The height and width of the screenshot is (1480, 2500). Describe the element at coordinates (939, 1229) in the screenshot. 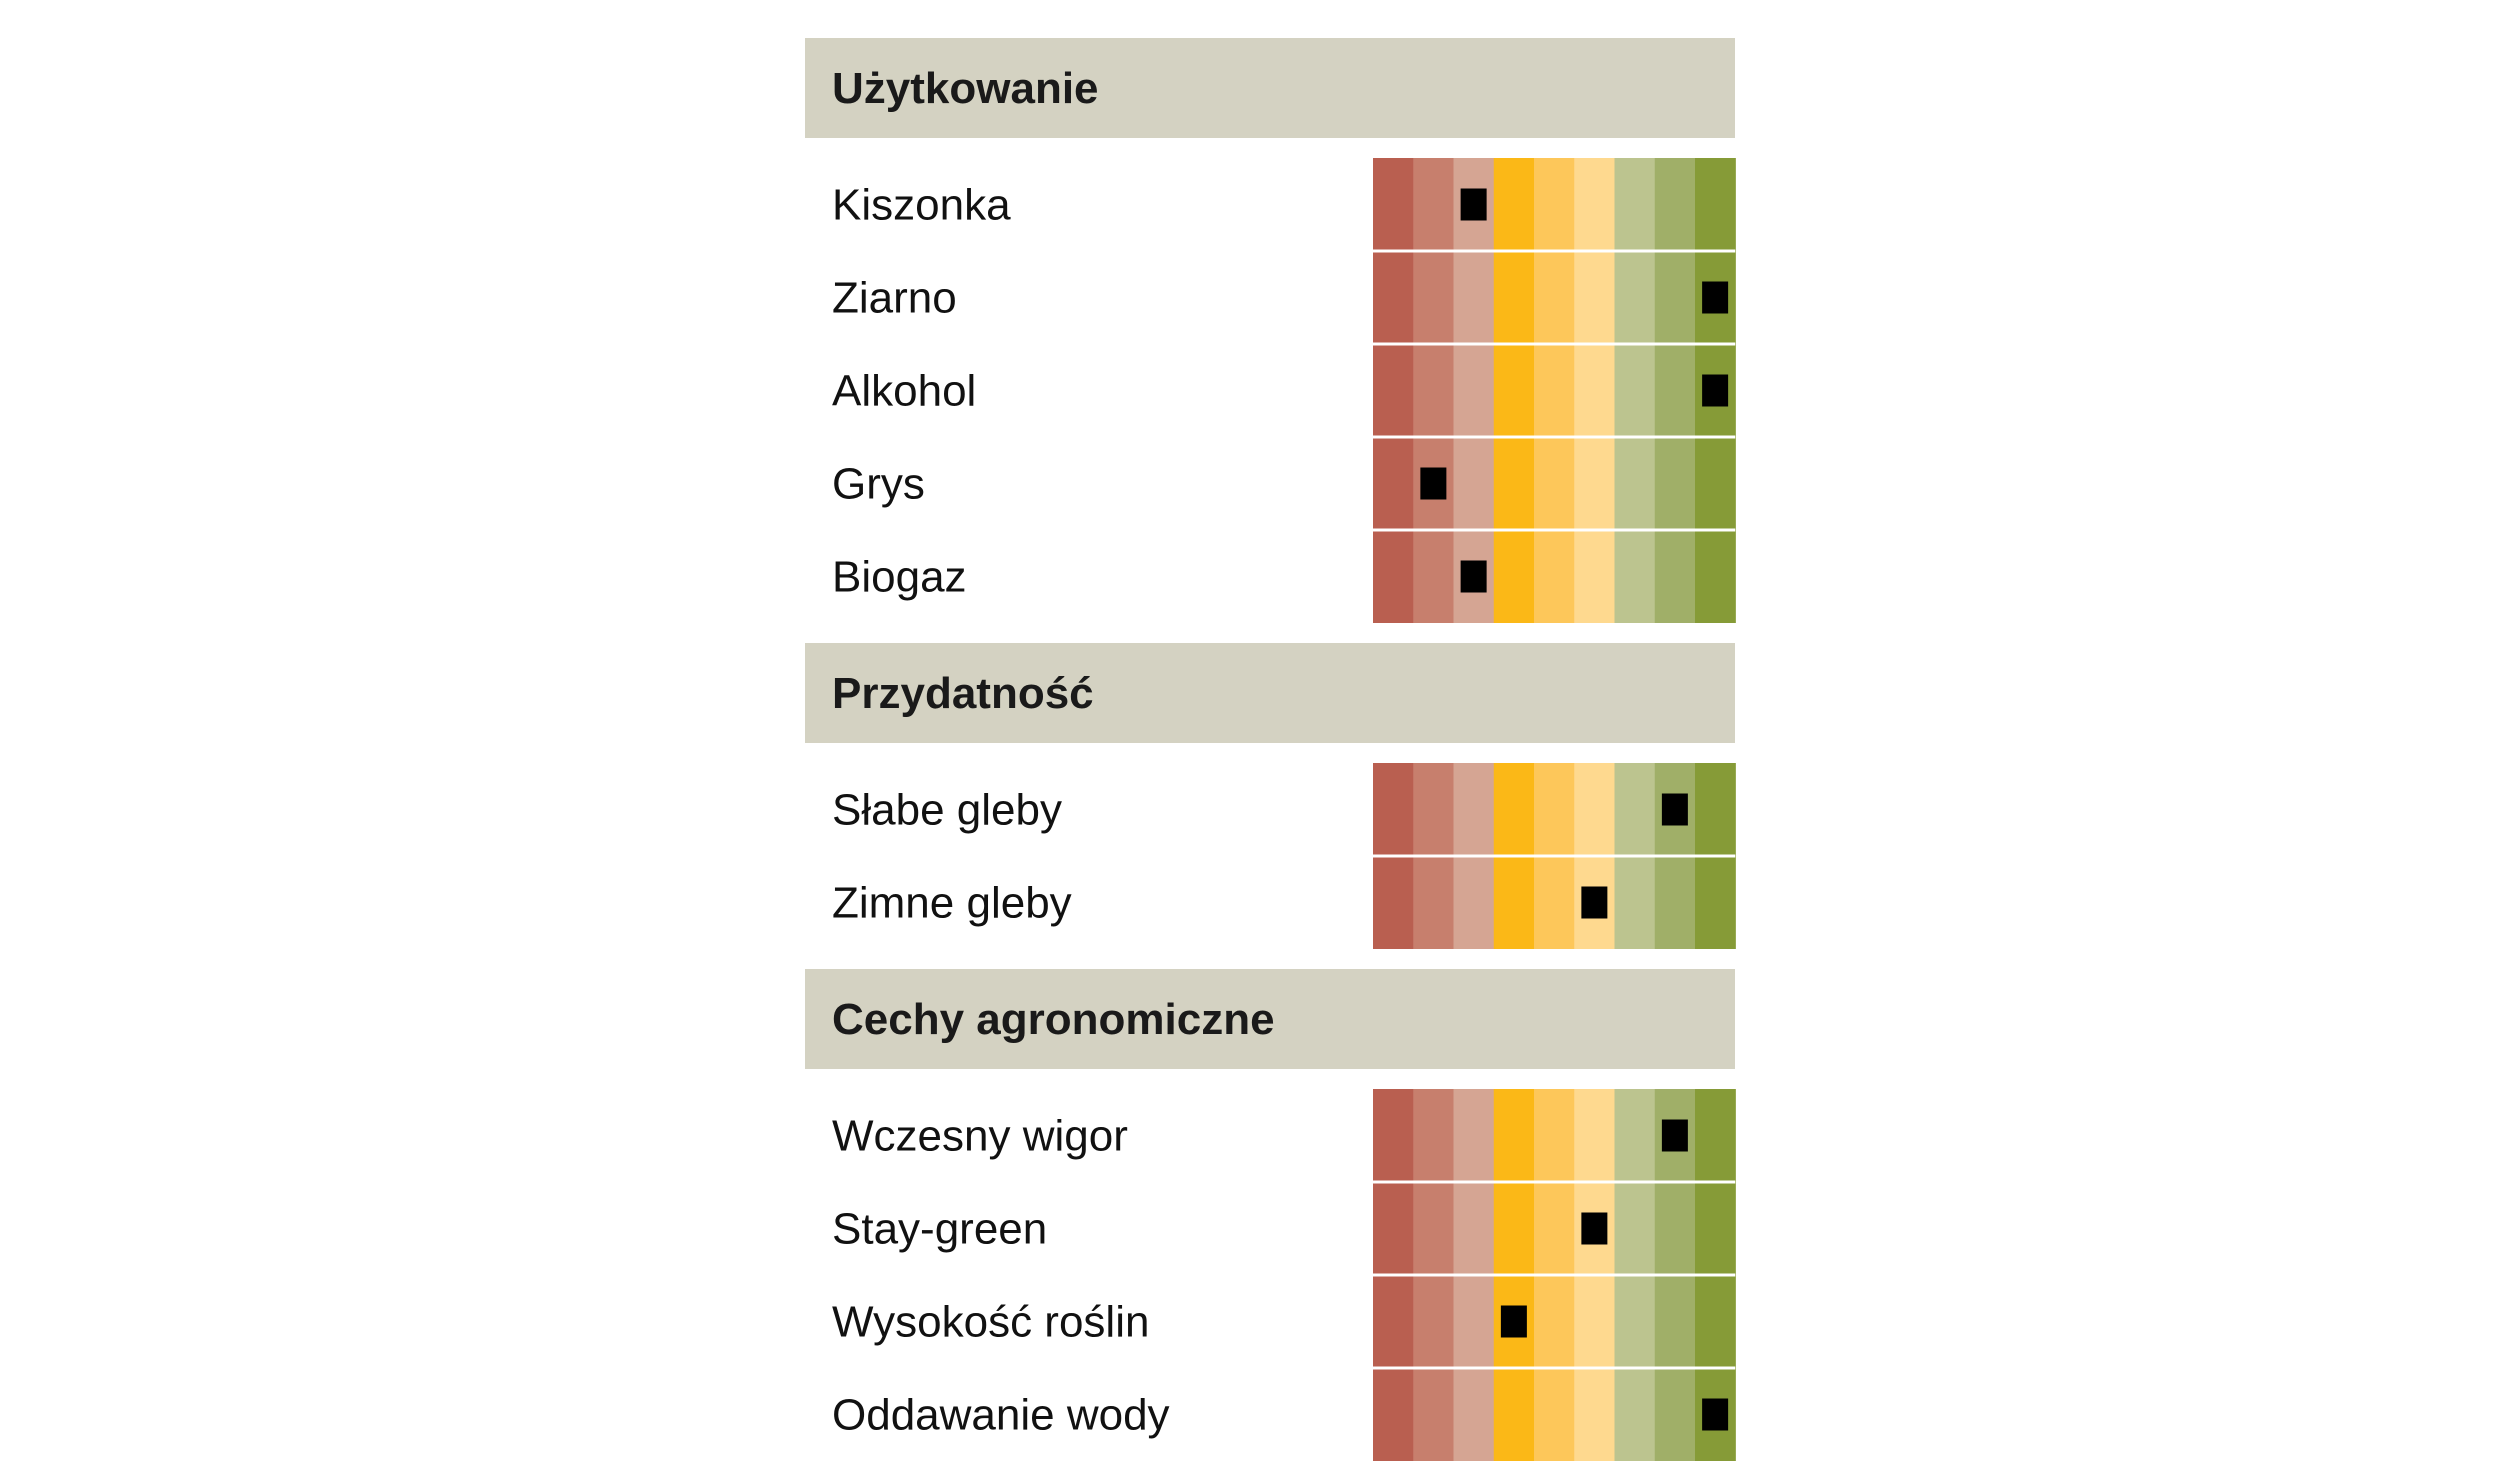

I see `row-label: Stay-green` at that location.